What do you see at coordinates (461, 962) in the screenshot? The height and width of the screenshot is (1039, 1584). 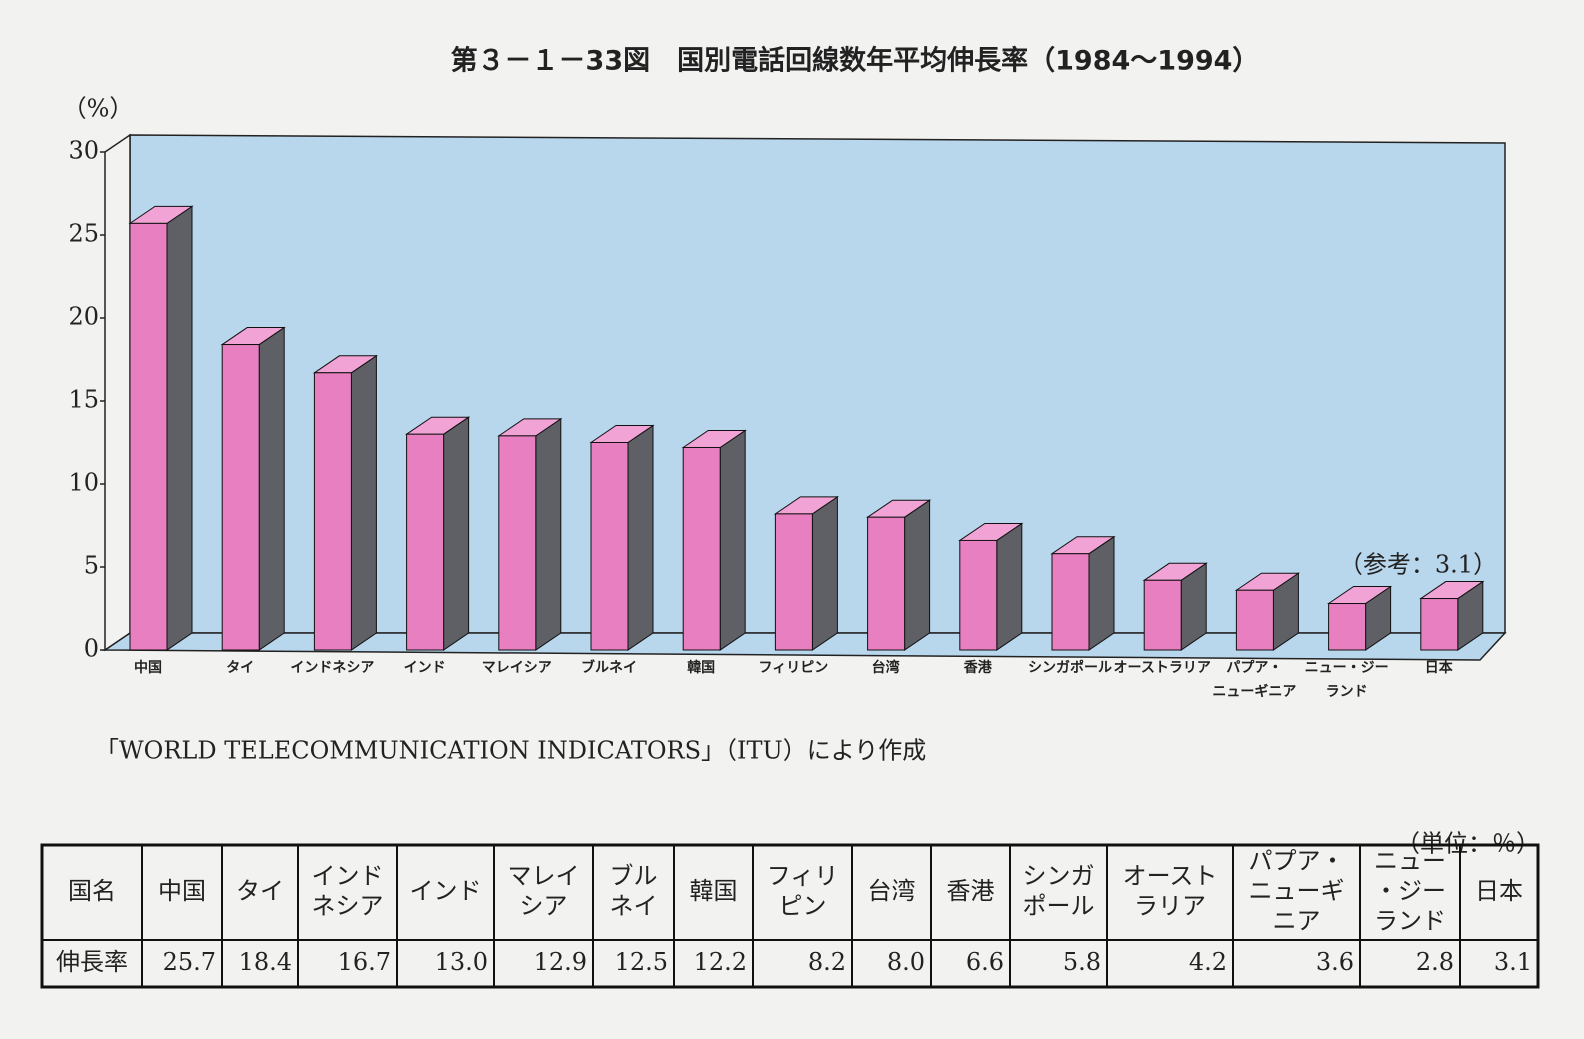 I see `data-cell: 13.0` at bounding box center [461, 962].